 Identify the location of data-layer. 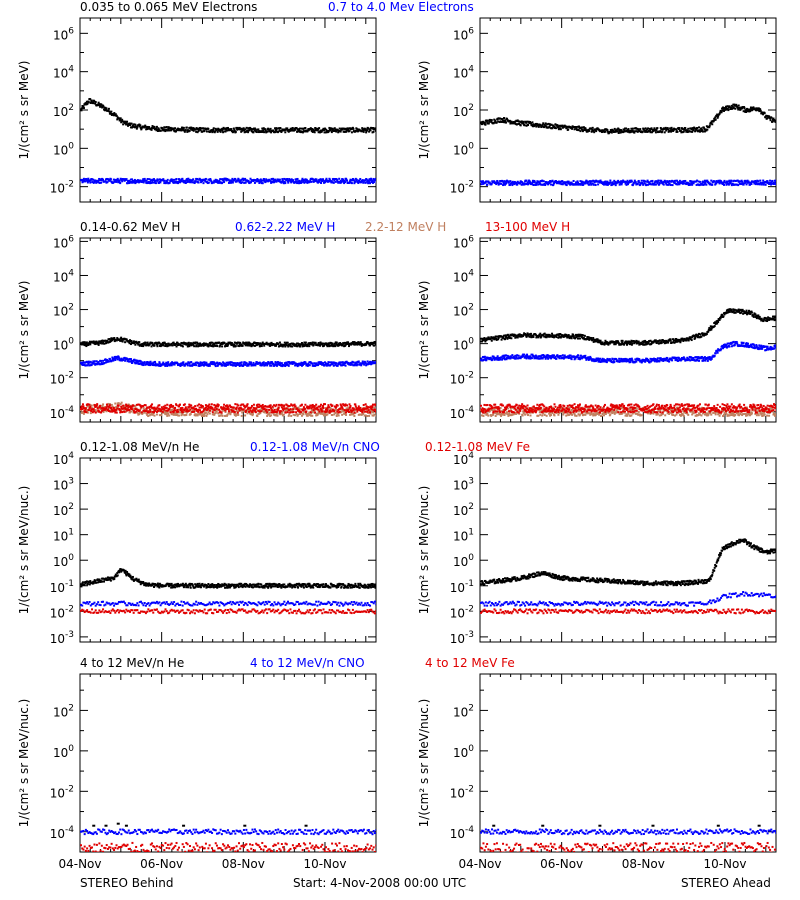
(628, 145).